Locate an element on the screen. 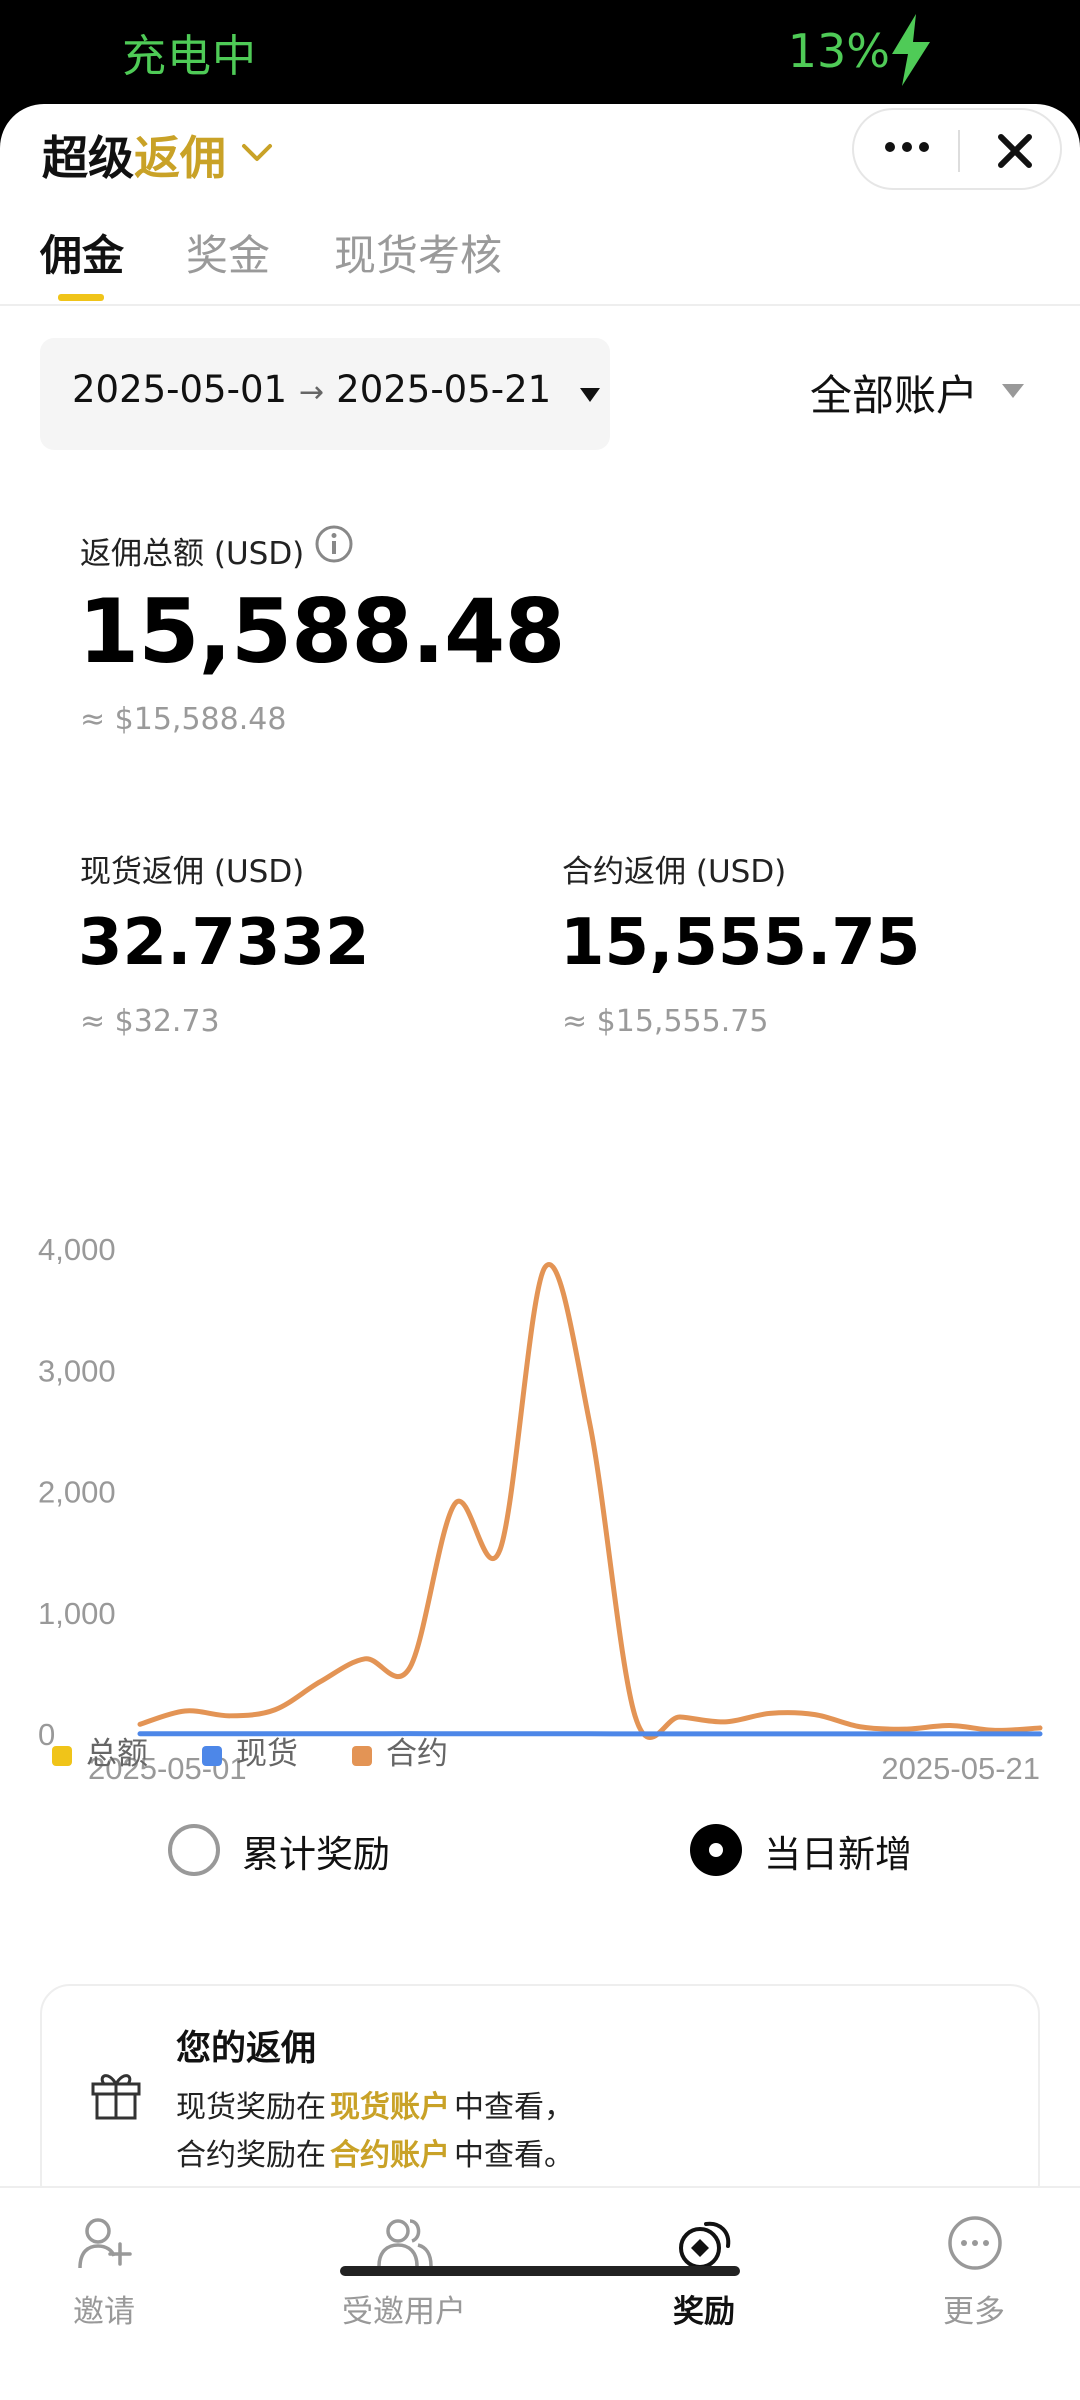  radio-daily-label: 当日新增 is located at coordinates (838, 1854).